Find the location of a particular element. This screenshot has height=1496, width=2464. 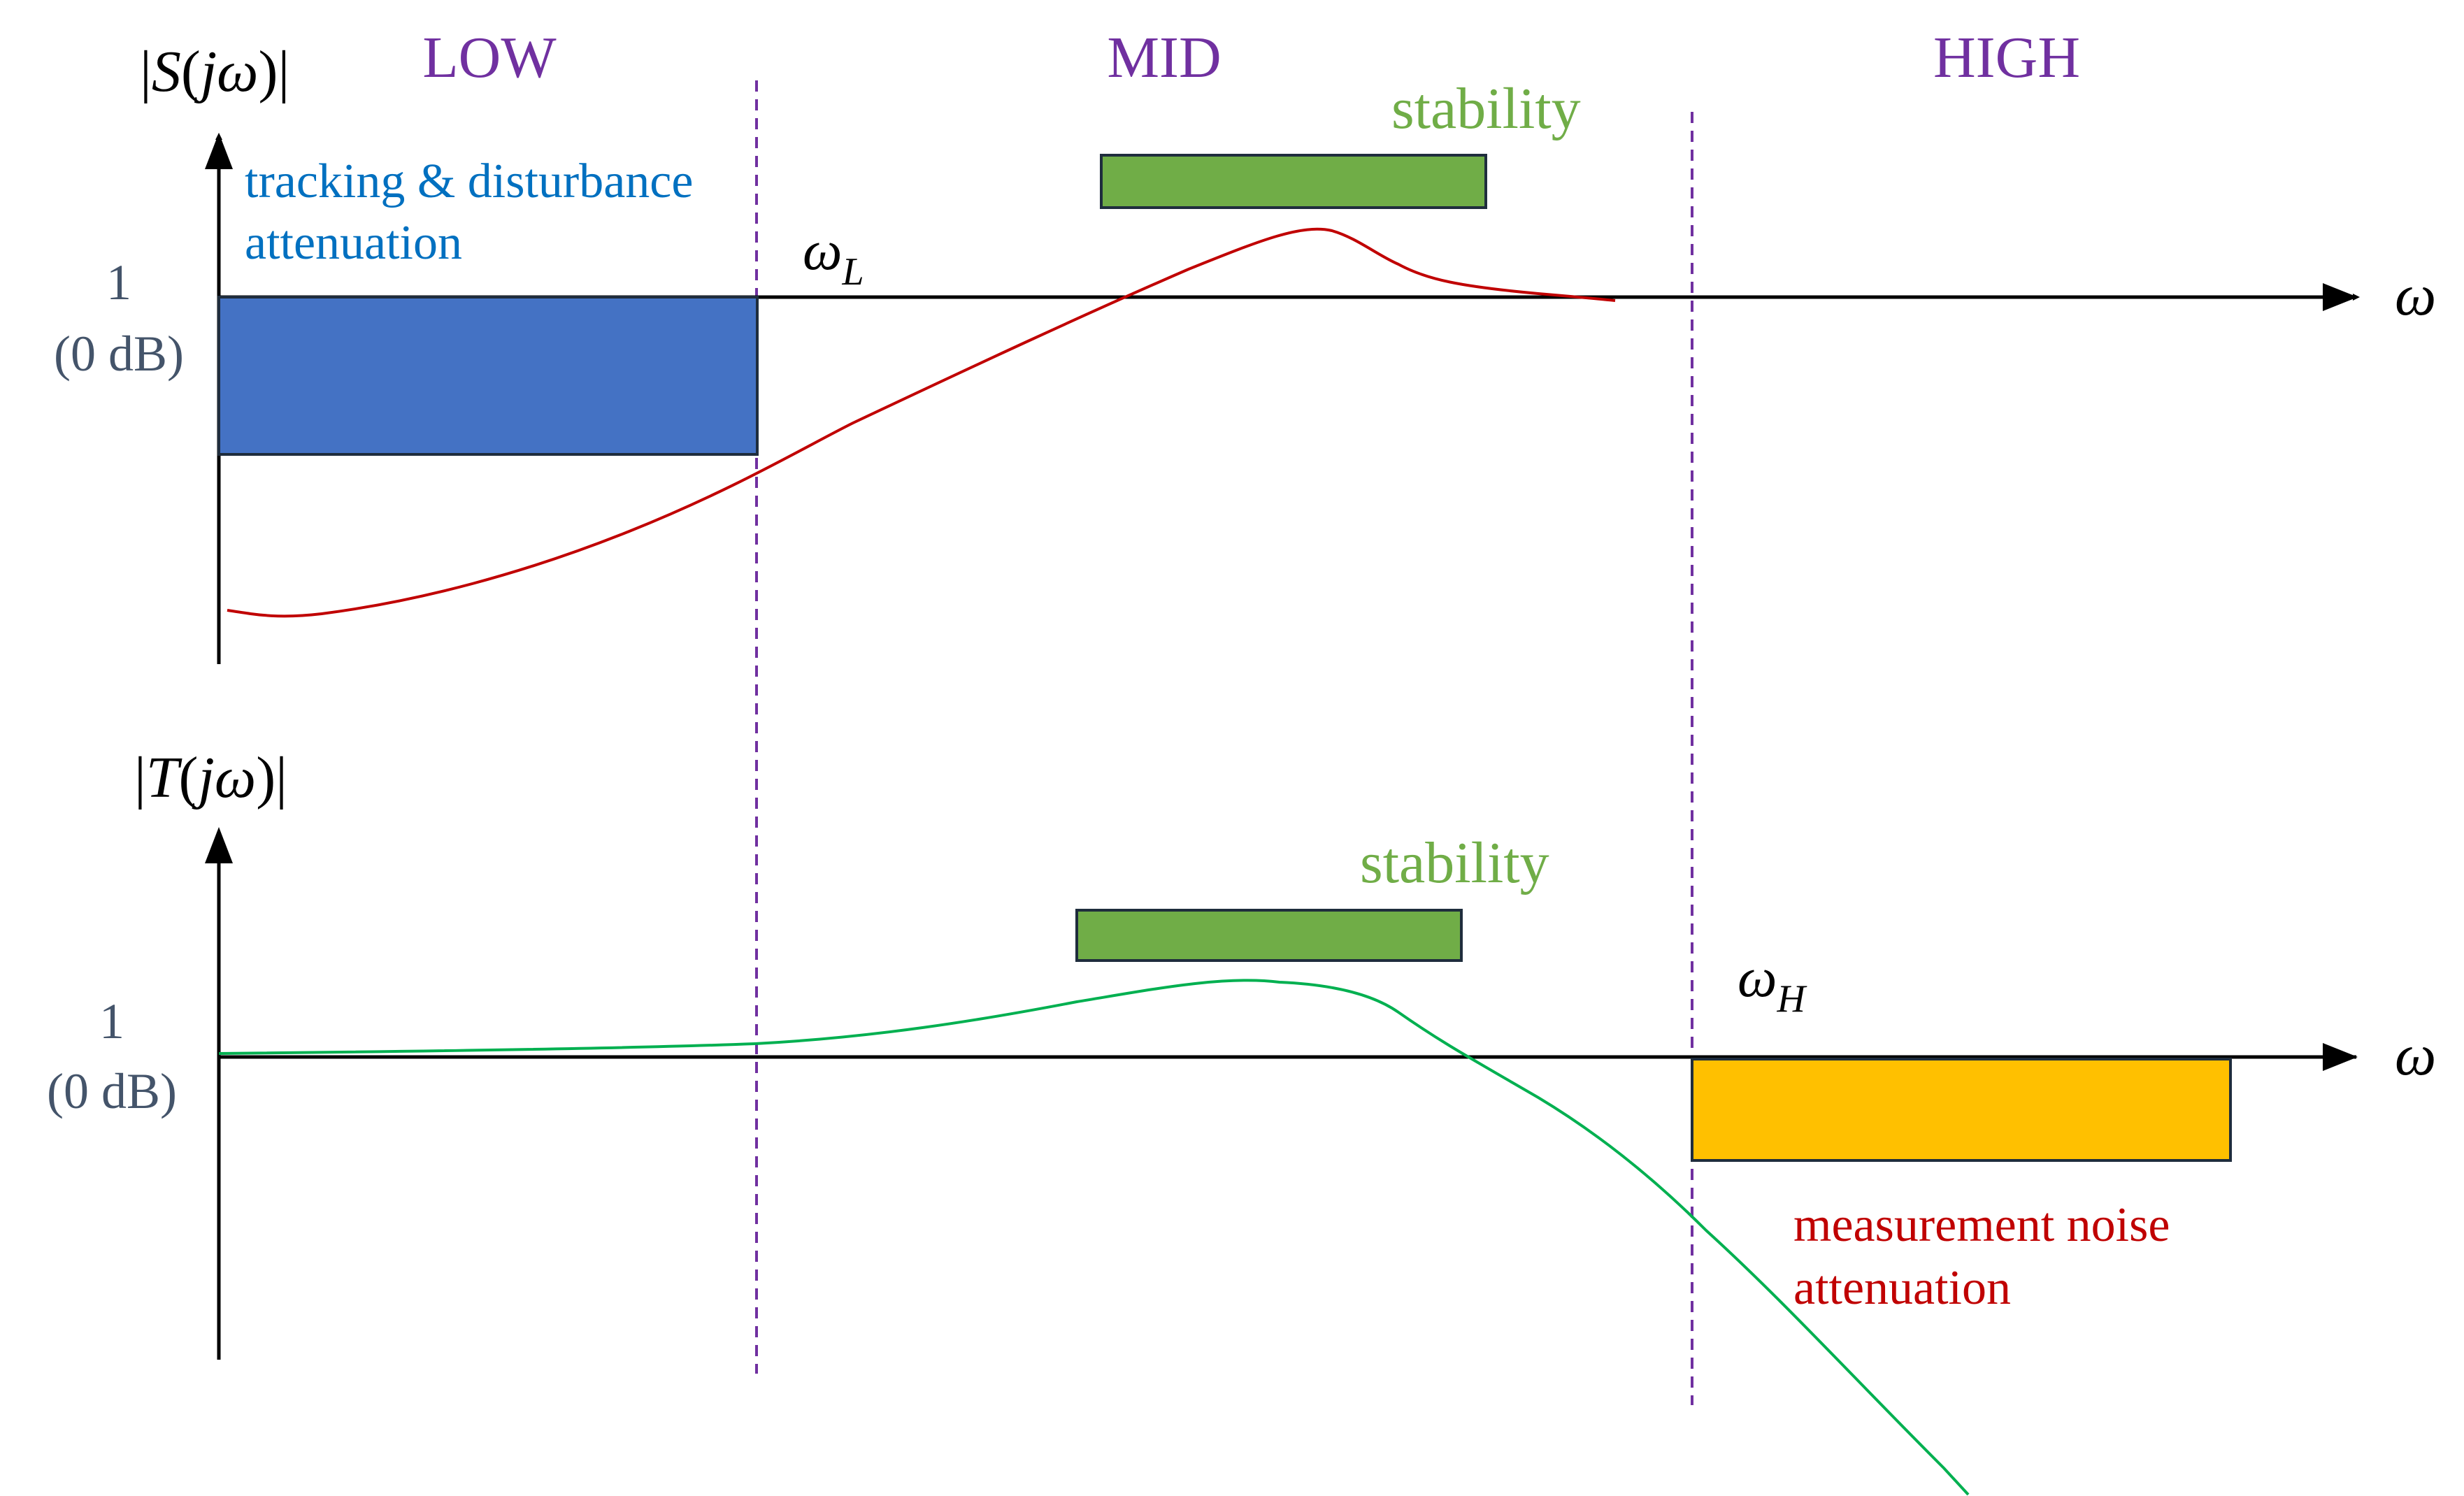

top-tick-one: 1 is located at coordinates (118, 282).